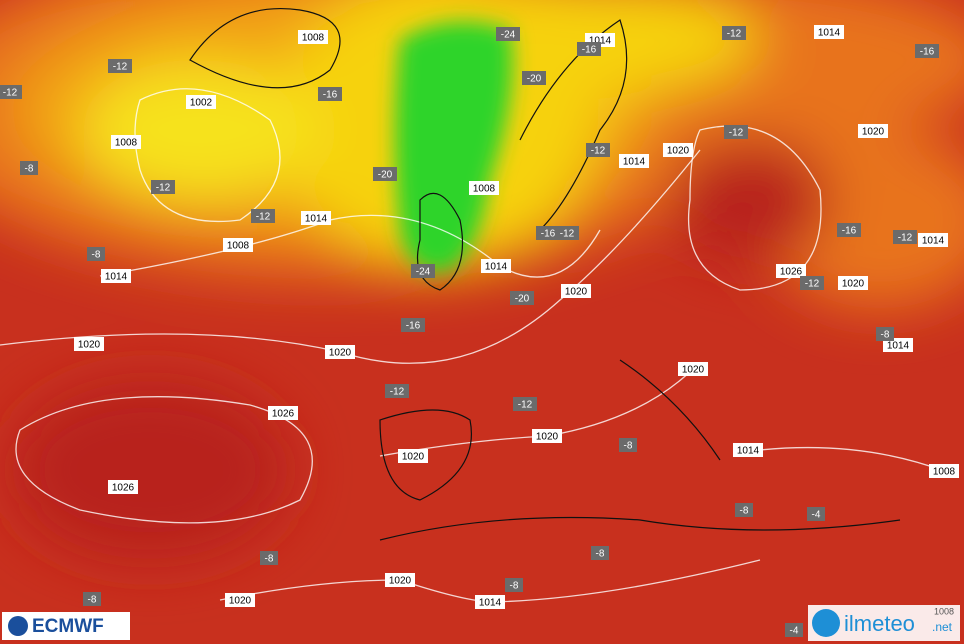 The height and width of the screenshot is (644, 964). I want to click on logo-icon, so click(18, 626).